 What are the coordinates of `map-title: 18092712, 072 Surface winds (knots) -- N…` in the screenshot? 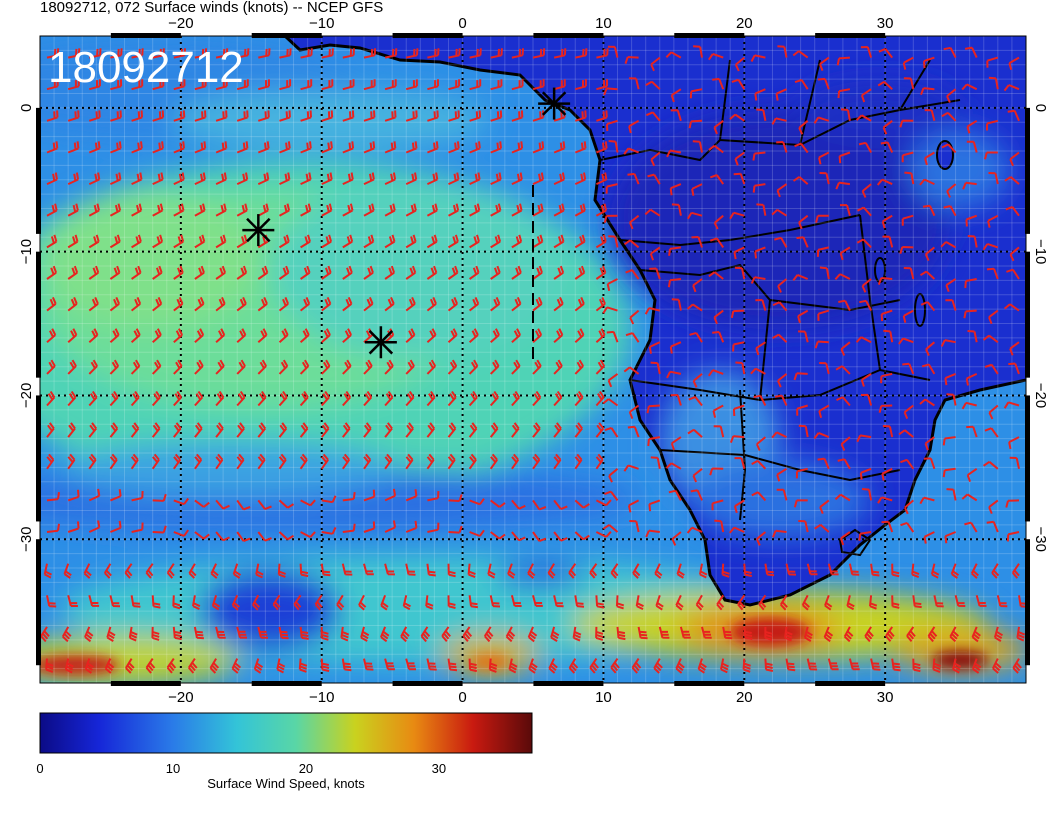 It's located at (211, 8).